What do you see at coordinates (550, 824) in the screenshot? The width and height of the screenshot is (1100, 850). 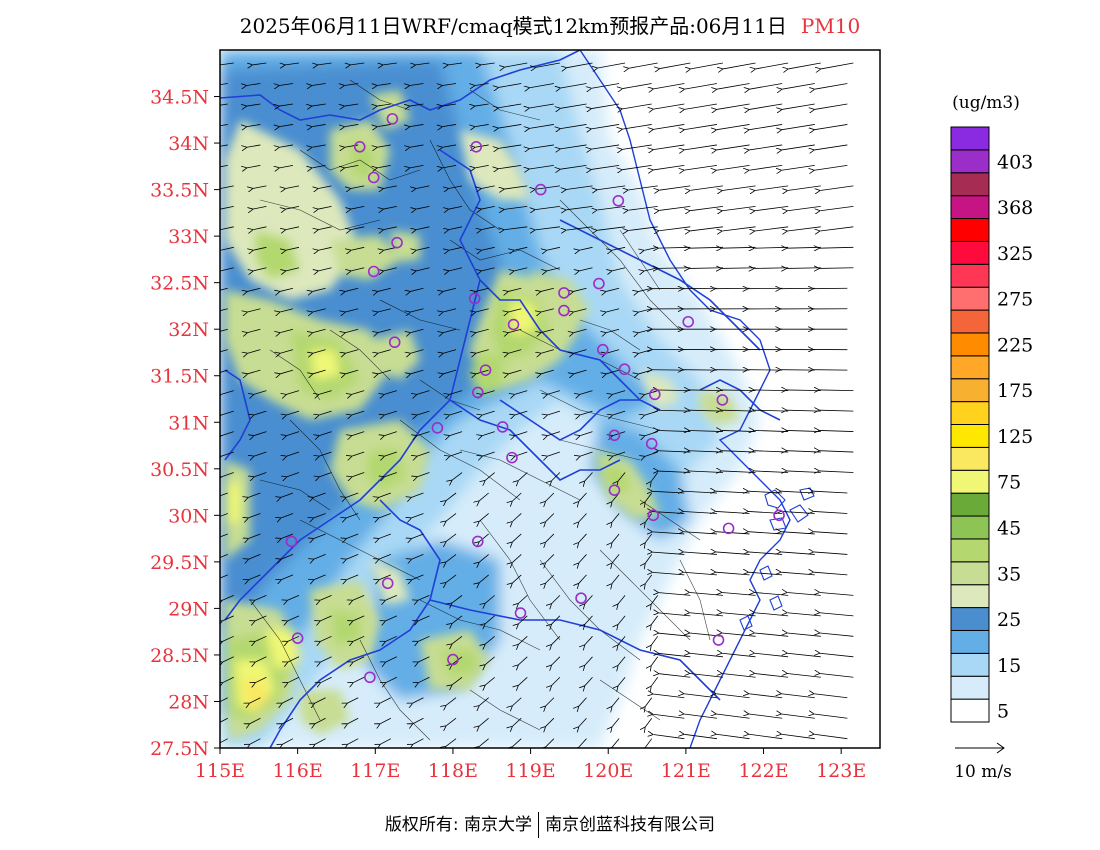 I see `footer: 版权所有: 南京大学 南京创蓝科技有限公司` at bounding box center [550, 824].